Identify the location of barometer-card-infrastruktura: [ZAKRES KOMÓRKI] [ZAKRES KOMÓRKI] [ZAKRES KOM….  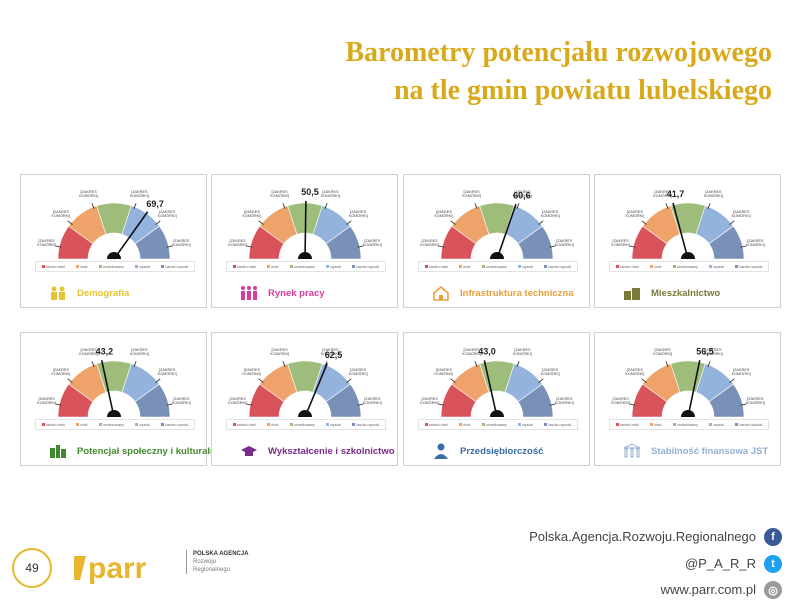
(496, 241).